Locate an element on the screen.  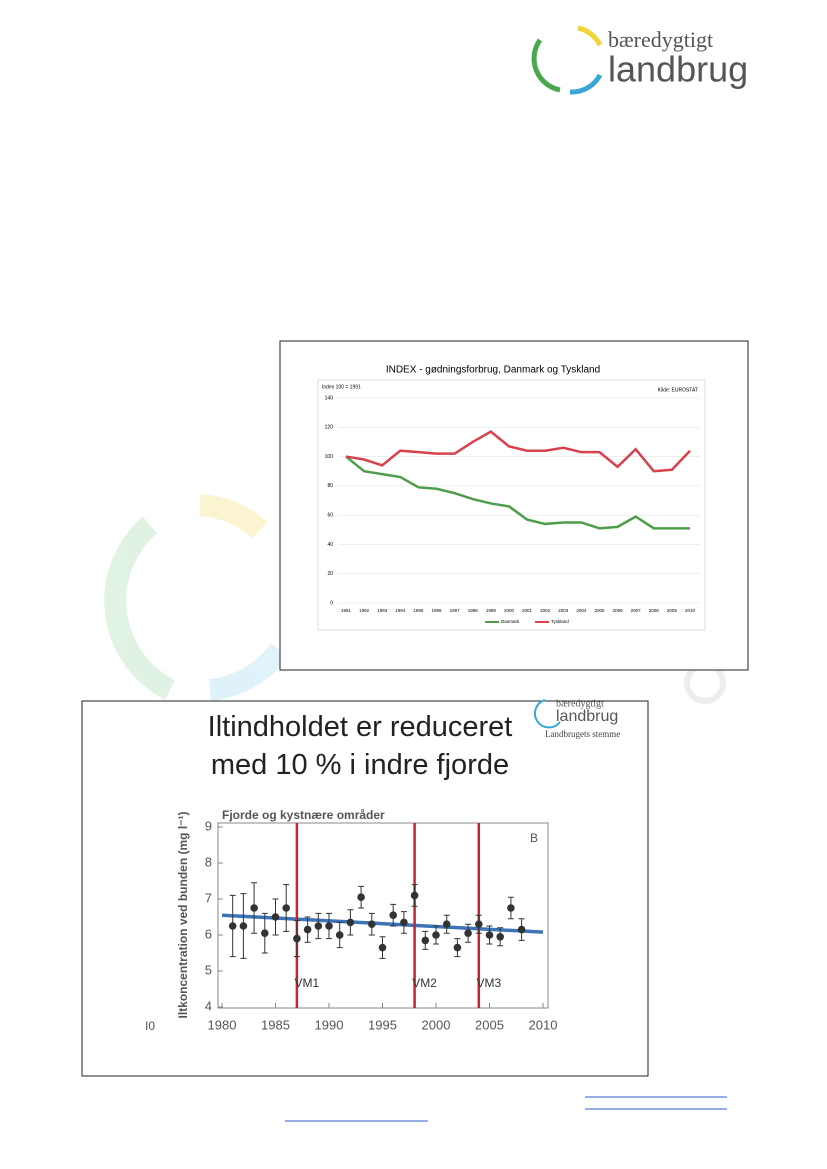
logo-tagline: Landbrugets stemme is located at coordinates (582, 734).